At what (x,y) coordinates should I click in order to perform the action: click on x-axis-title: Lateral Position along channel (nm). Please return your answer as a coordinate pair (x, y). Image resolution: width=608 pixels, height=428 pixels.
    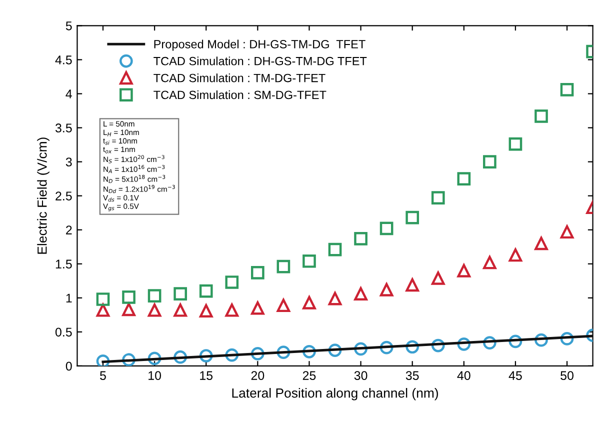
    Looking at the image, I should click on (335, 394).